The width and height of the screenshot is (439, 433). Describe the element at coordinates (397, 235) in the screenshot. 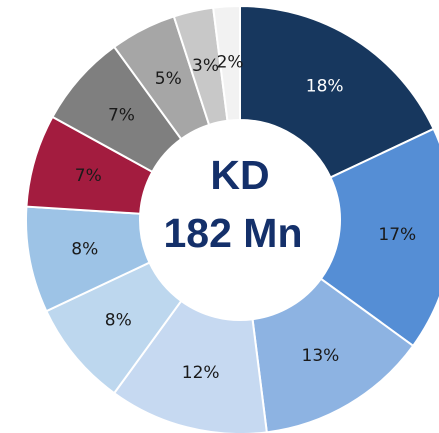

I see `data-label: 17%` at that location.